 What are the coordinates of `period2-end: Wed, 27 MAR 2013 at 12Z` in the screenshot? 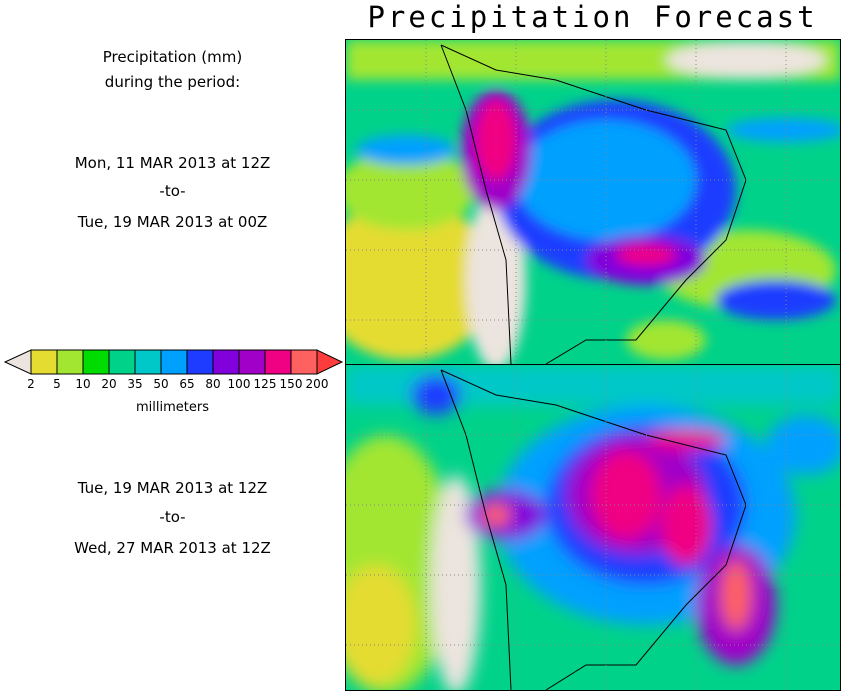 It's located at (172, 548).